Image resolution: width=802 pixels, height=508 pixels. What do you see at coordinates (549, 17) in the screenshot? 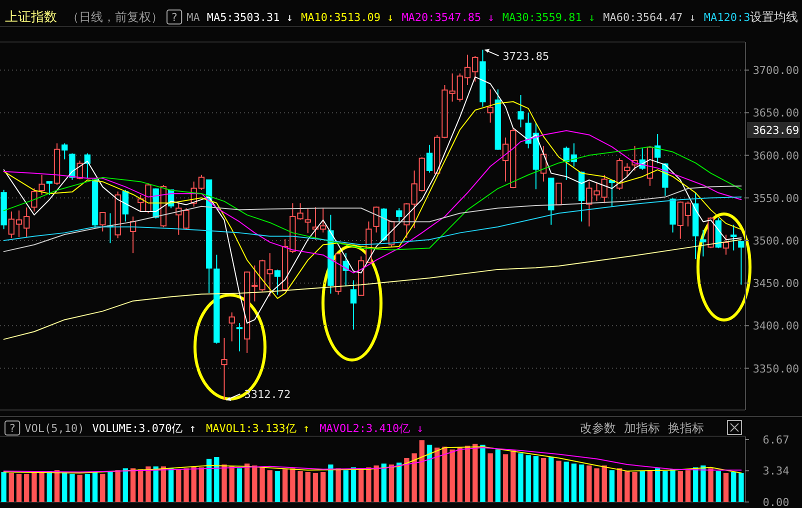
I see `text: MA30:3559.81 ↓` at bounding box center [549, 17].